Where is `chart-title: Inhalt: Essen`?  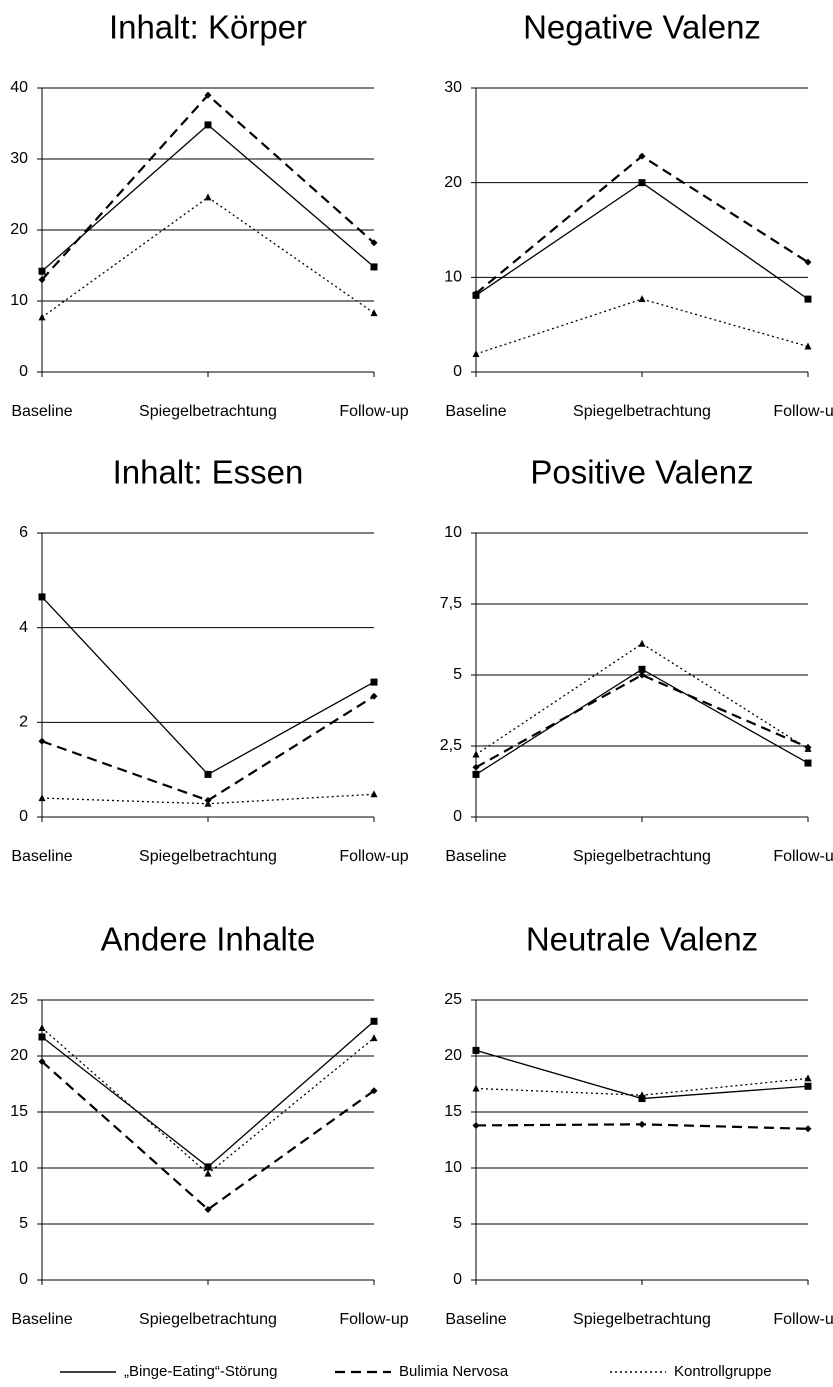
chart-title: Inhalt: Essen is located at coordinates (208, 472).